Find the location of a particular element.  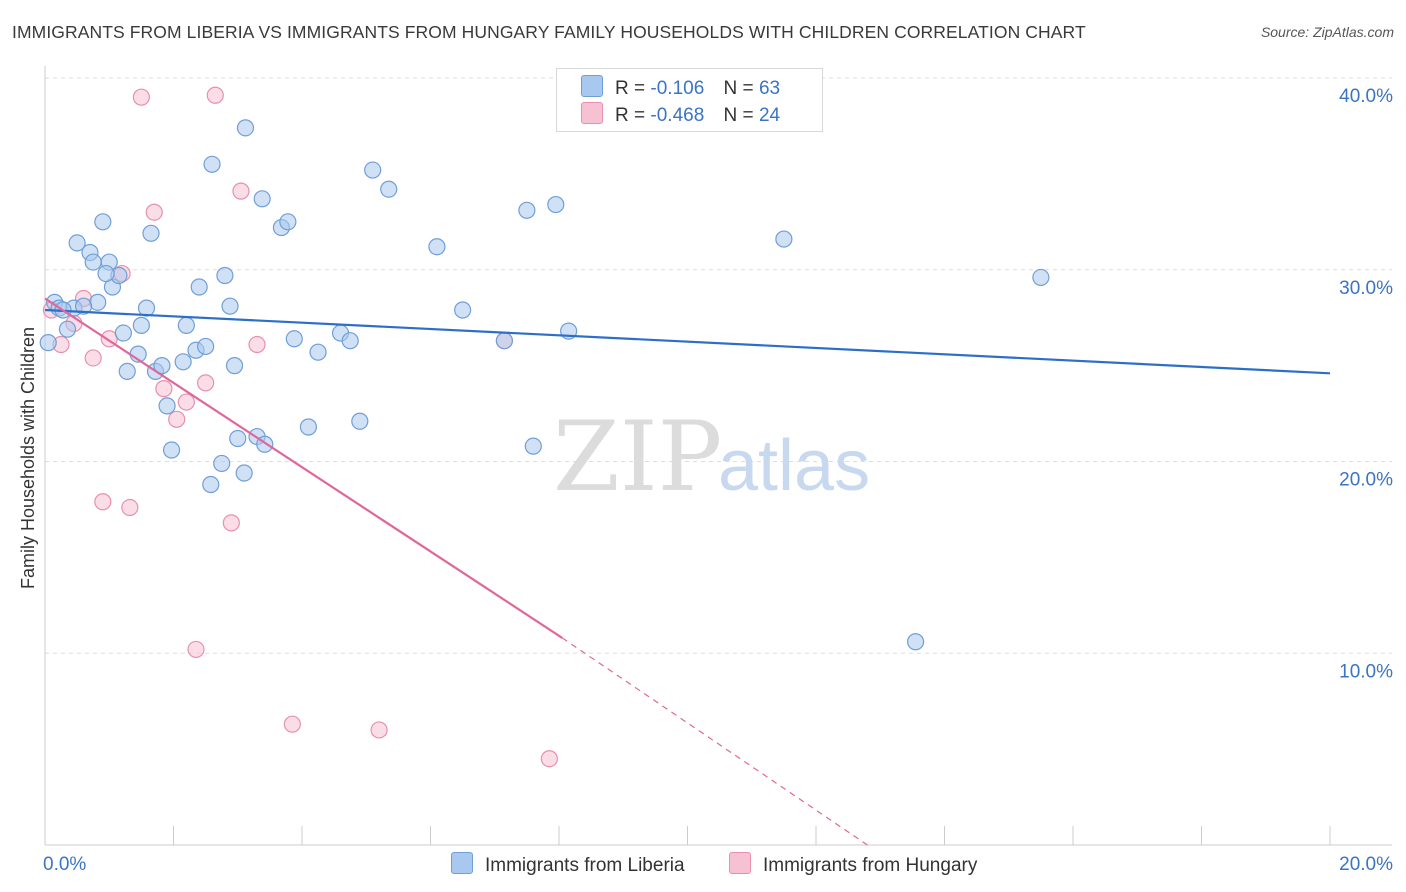

correlation-legend: R = -0.106 N = 63 R = -0.468 N = 24 is located at coordinates (689, 100).